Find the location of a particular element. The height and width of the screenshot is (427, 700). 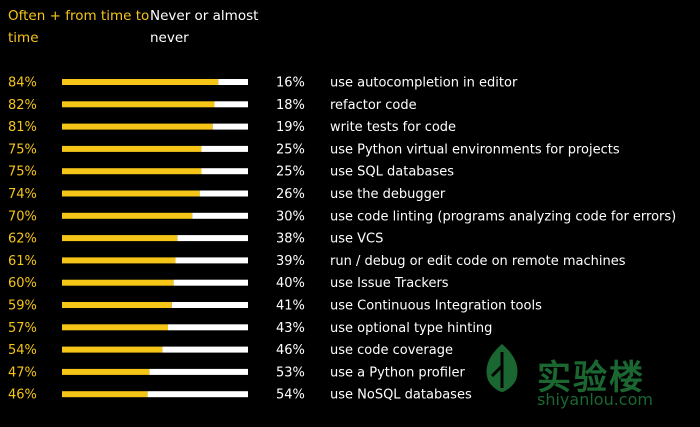

never-percent: 54% is located at coordinates (290, 395).